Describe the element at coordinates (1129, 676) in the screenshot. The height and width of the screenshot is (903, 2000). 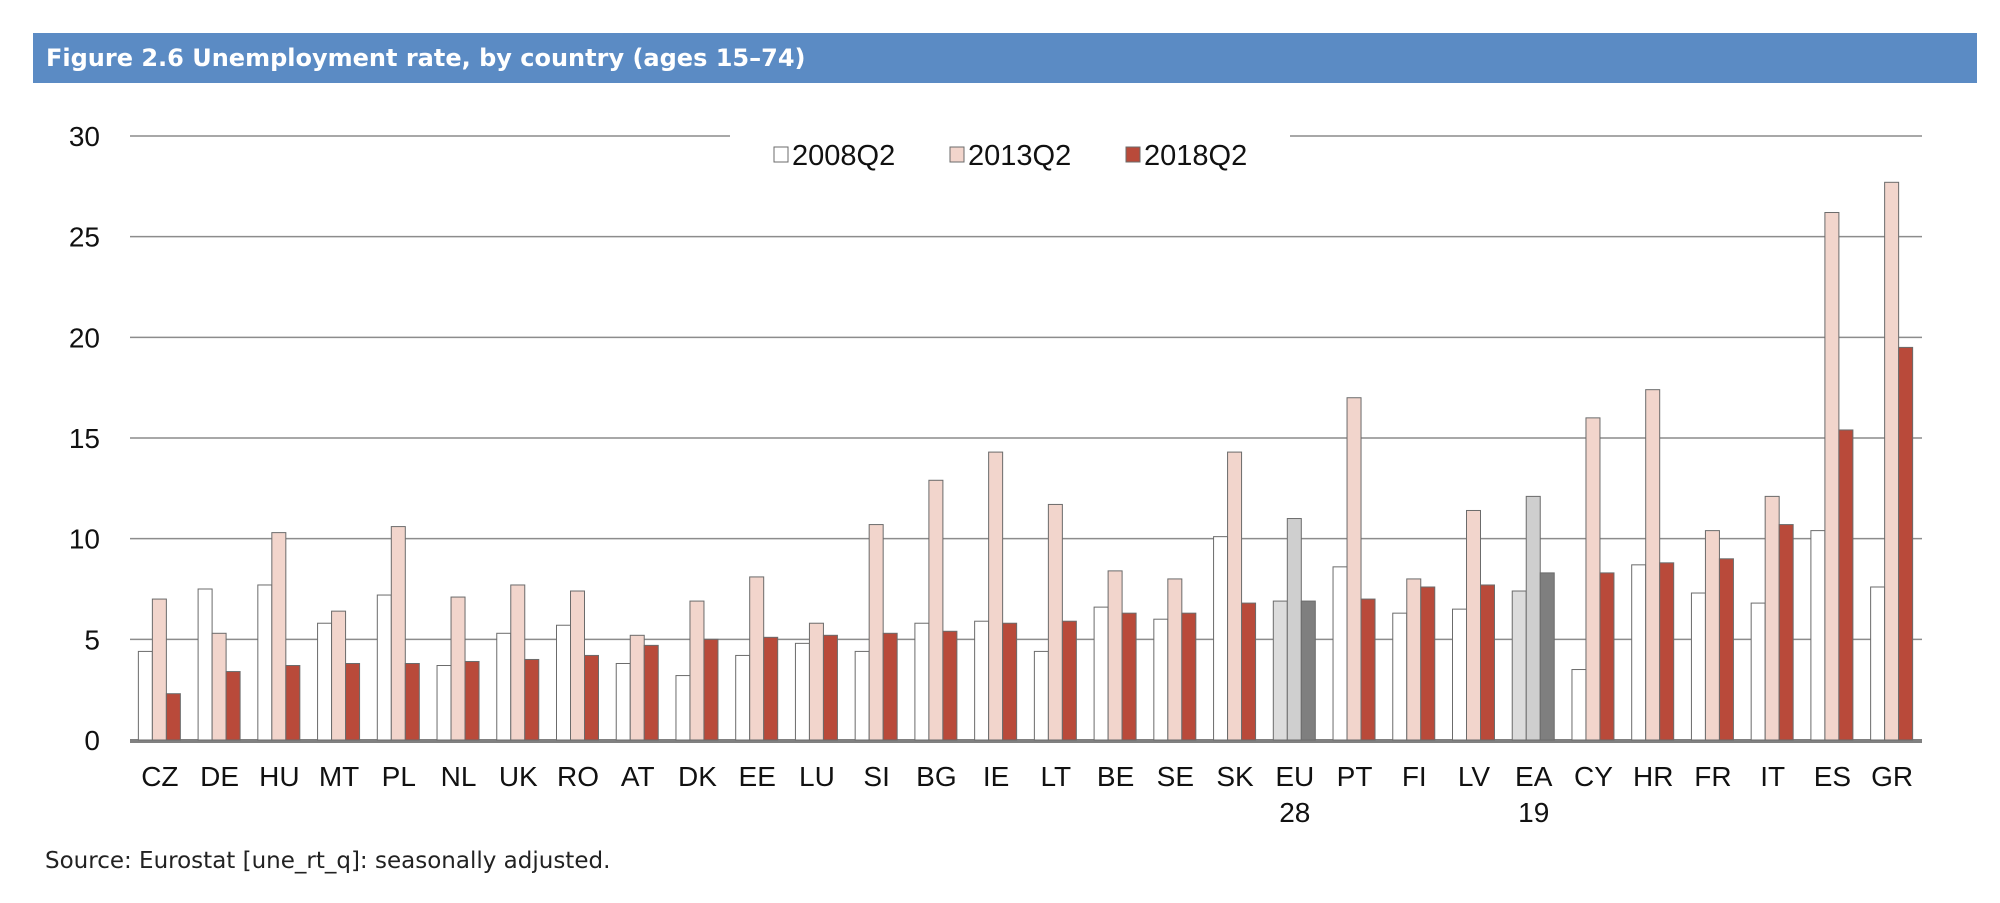
I see `bar-be-2018q2` at that location.